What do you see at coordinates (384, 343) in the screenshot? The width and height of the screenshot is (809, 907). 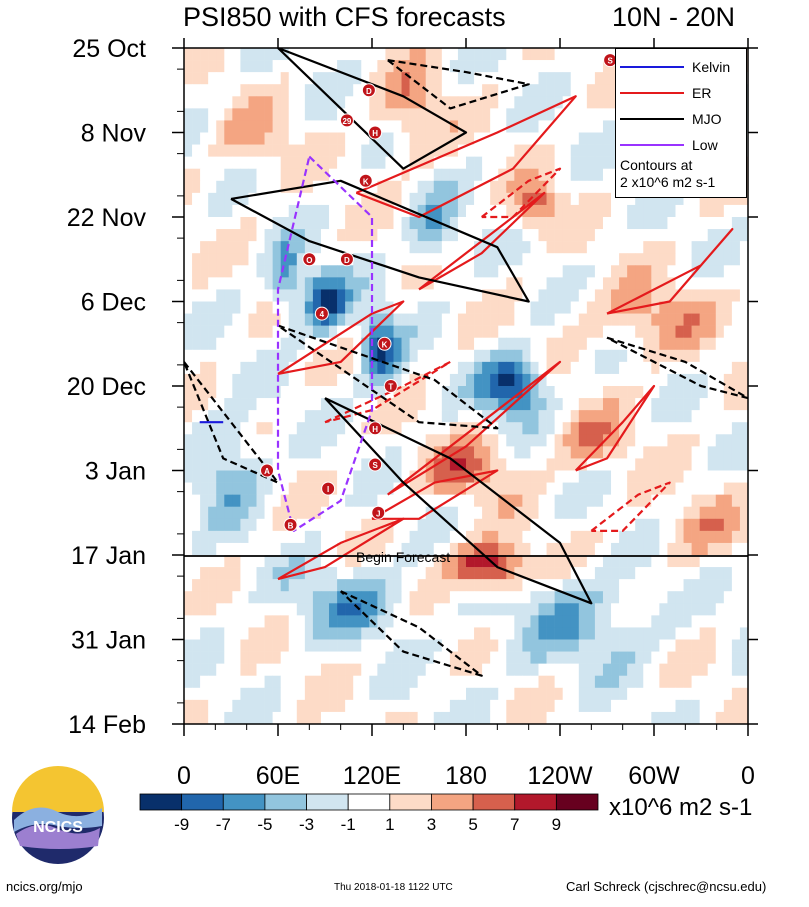 I see `storm-marker-symbol` at bounding box center [384, 343].